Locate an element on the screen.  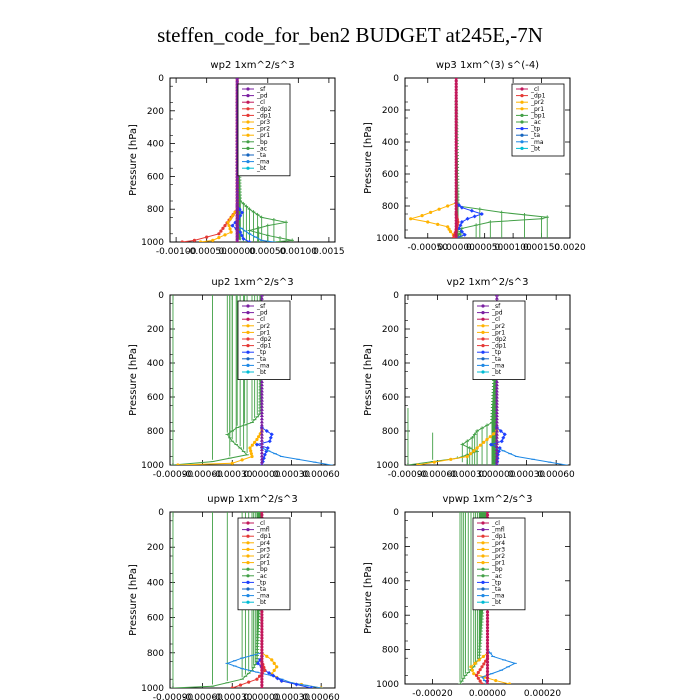
legend-label: _dp2 is located at coordinates (264, 109).